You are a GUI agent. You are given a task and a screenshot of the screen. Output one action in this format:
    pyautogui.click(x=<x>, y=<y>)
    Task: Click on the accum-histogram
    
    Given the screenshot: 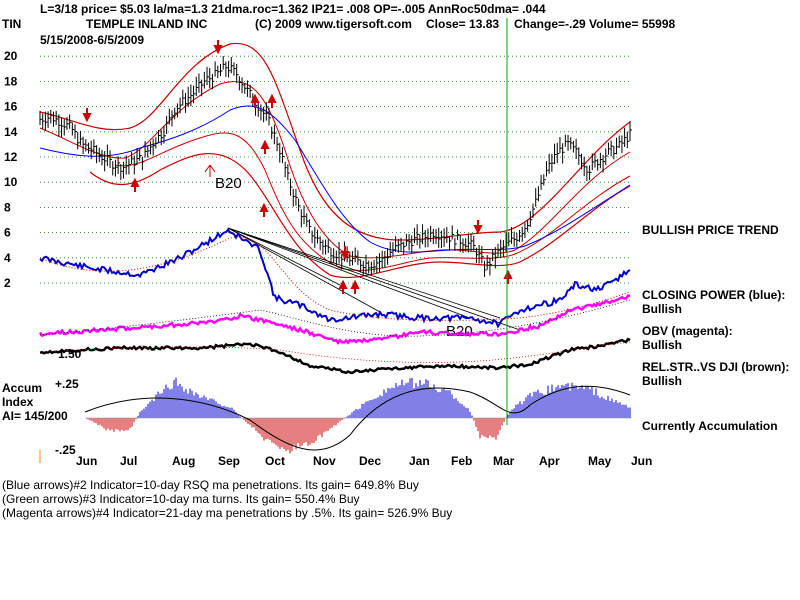 What is the action you would take?
    pyautogui.click(x=358, y=415)
    